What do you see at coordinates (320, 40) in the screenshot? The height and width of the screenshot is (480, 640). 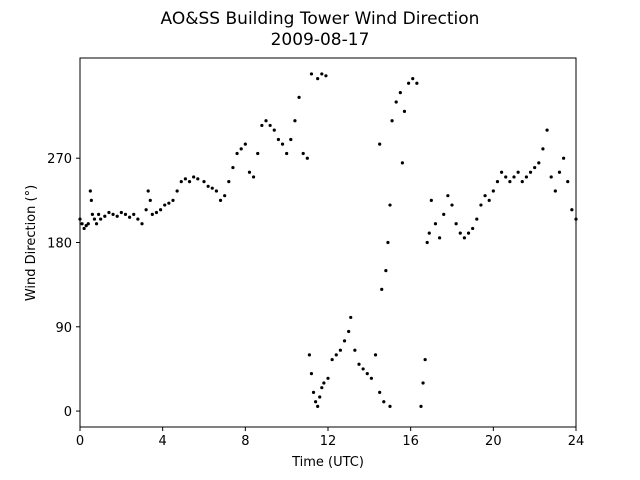 I see `chart-subtitle: 2009-08-17` at bounding box center [320, 40].